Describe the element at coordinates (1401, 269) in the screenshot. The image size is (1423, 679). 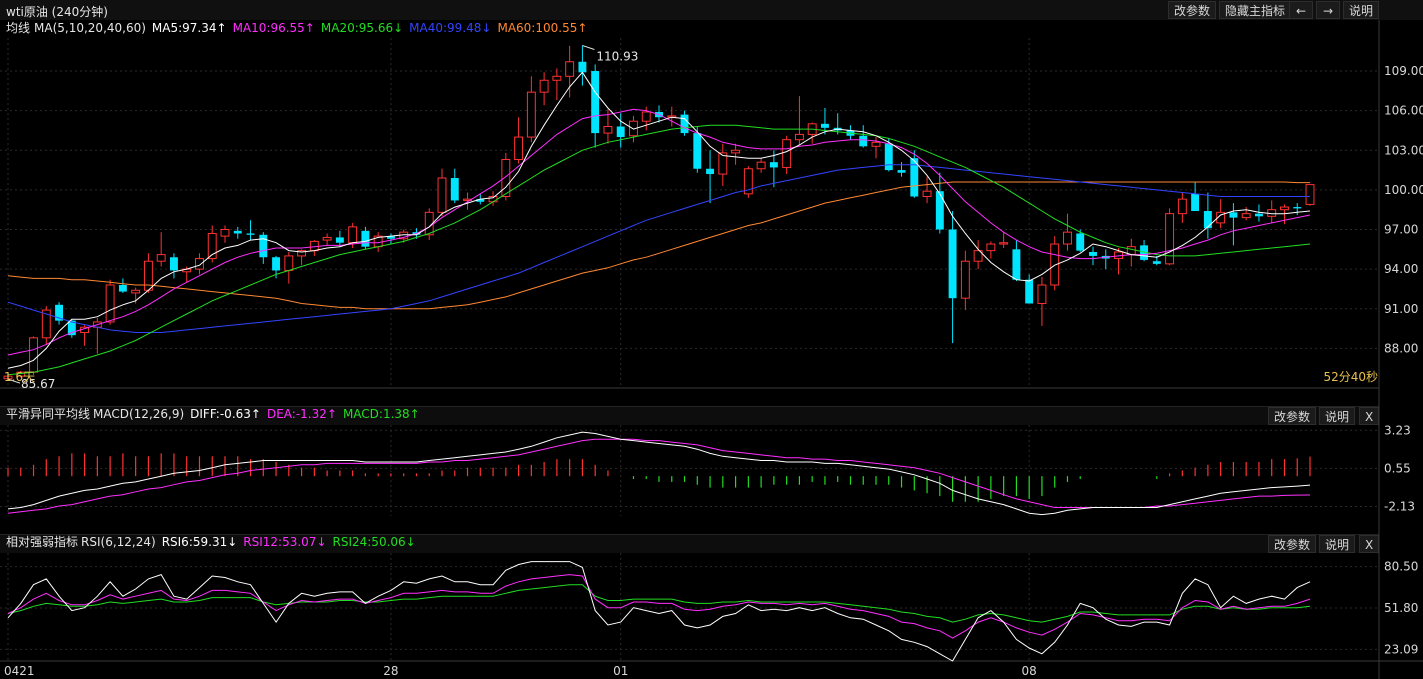
I see `main-ytick-label: 94.00` at that location.